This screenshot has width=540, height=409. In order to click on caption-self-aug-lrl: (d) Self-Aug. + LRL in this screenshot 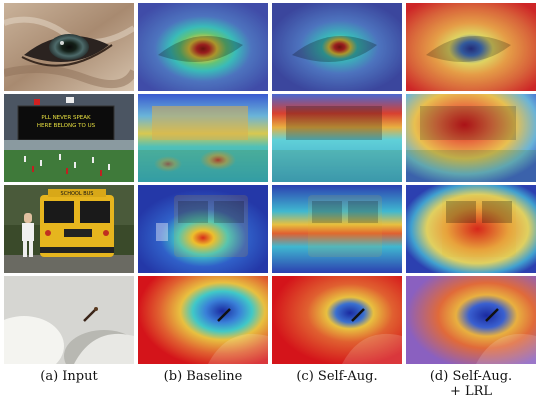, I will do `click(471, 384)`.